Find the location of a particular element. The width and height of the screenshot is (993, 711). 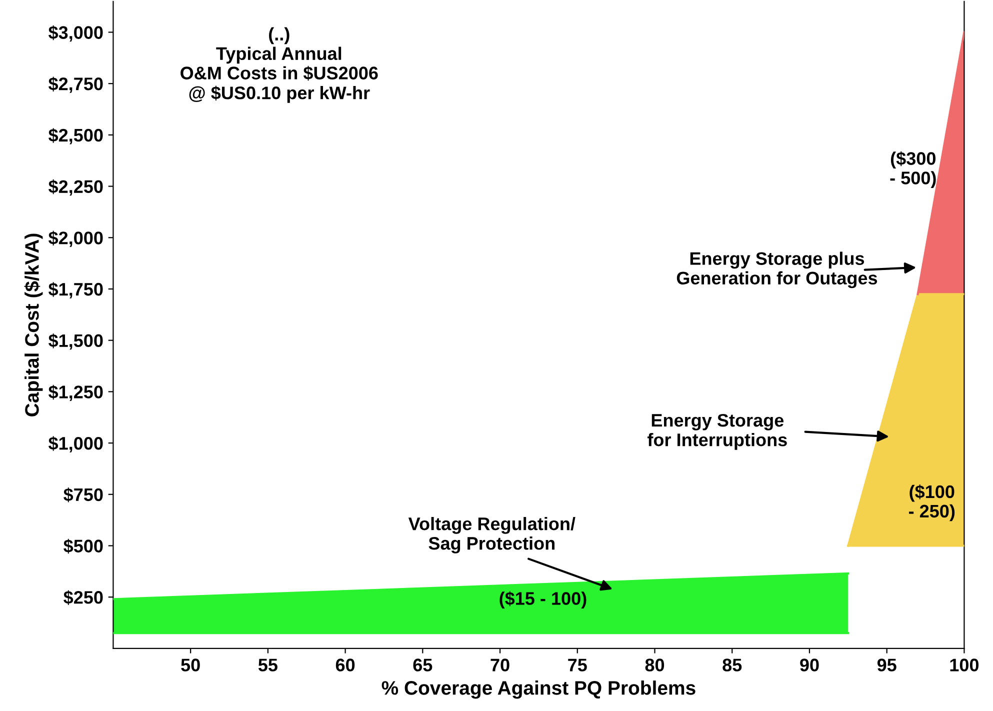

y-tick-label: $1,500 is located at coordinates (75, 341).